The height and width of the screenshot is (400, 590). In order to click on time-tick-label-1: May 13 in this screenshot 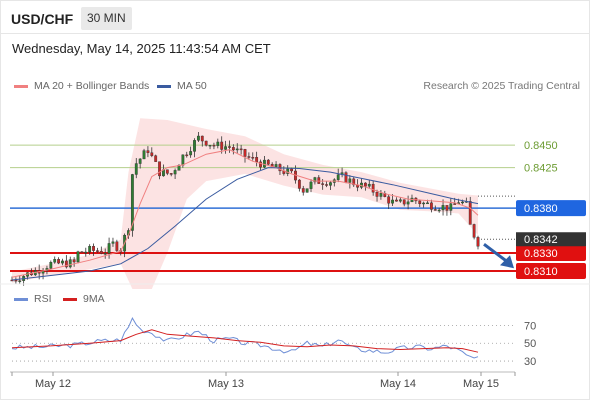, I will do `click(226, 384)`.